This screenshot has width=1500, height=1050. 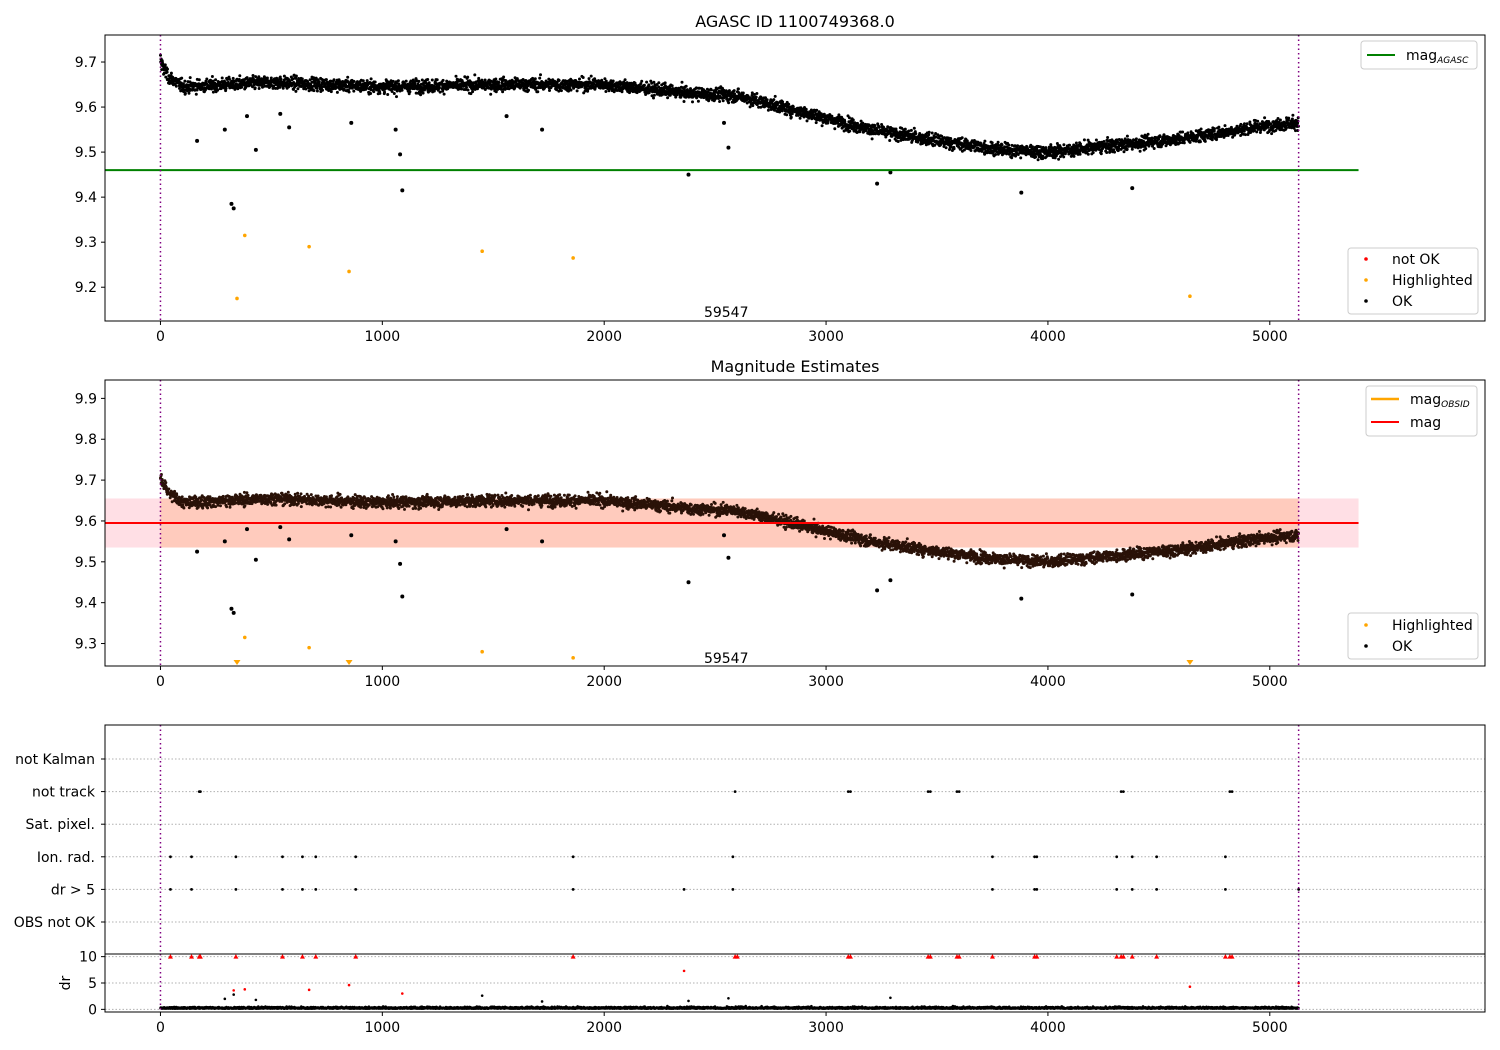 I want to click on panel-agasc-annotation: 59547, so click(x=726, y=313).